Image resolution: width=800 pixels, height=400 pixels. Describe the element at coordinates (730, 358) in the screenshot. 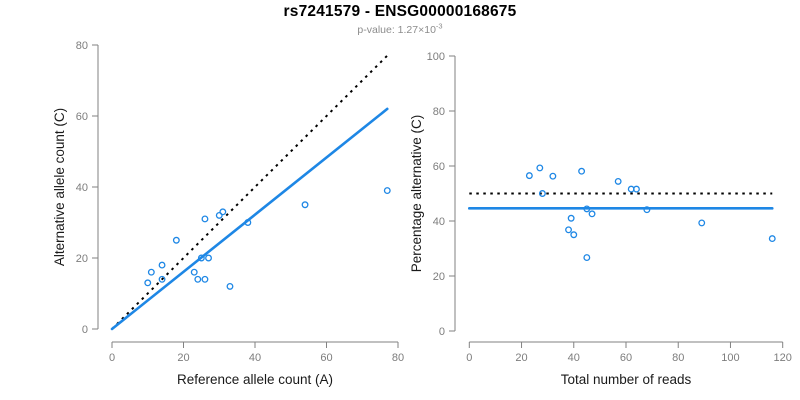

I see `x-tick-label: 100` at that location.